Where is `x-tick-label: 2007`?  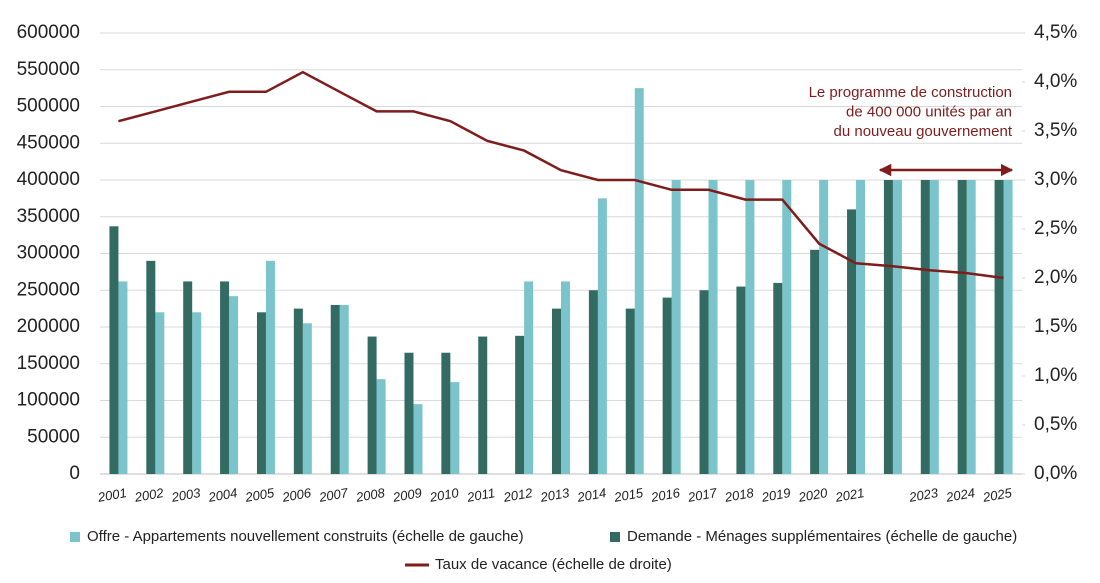 x-tick-label: 2007 is located at coordinates (333, 495).